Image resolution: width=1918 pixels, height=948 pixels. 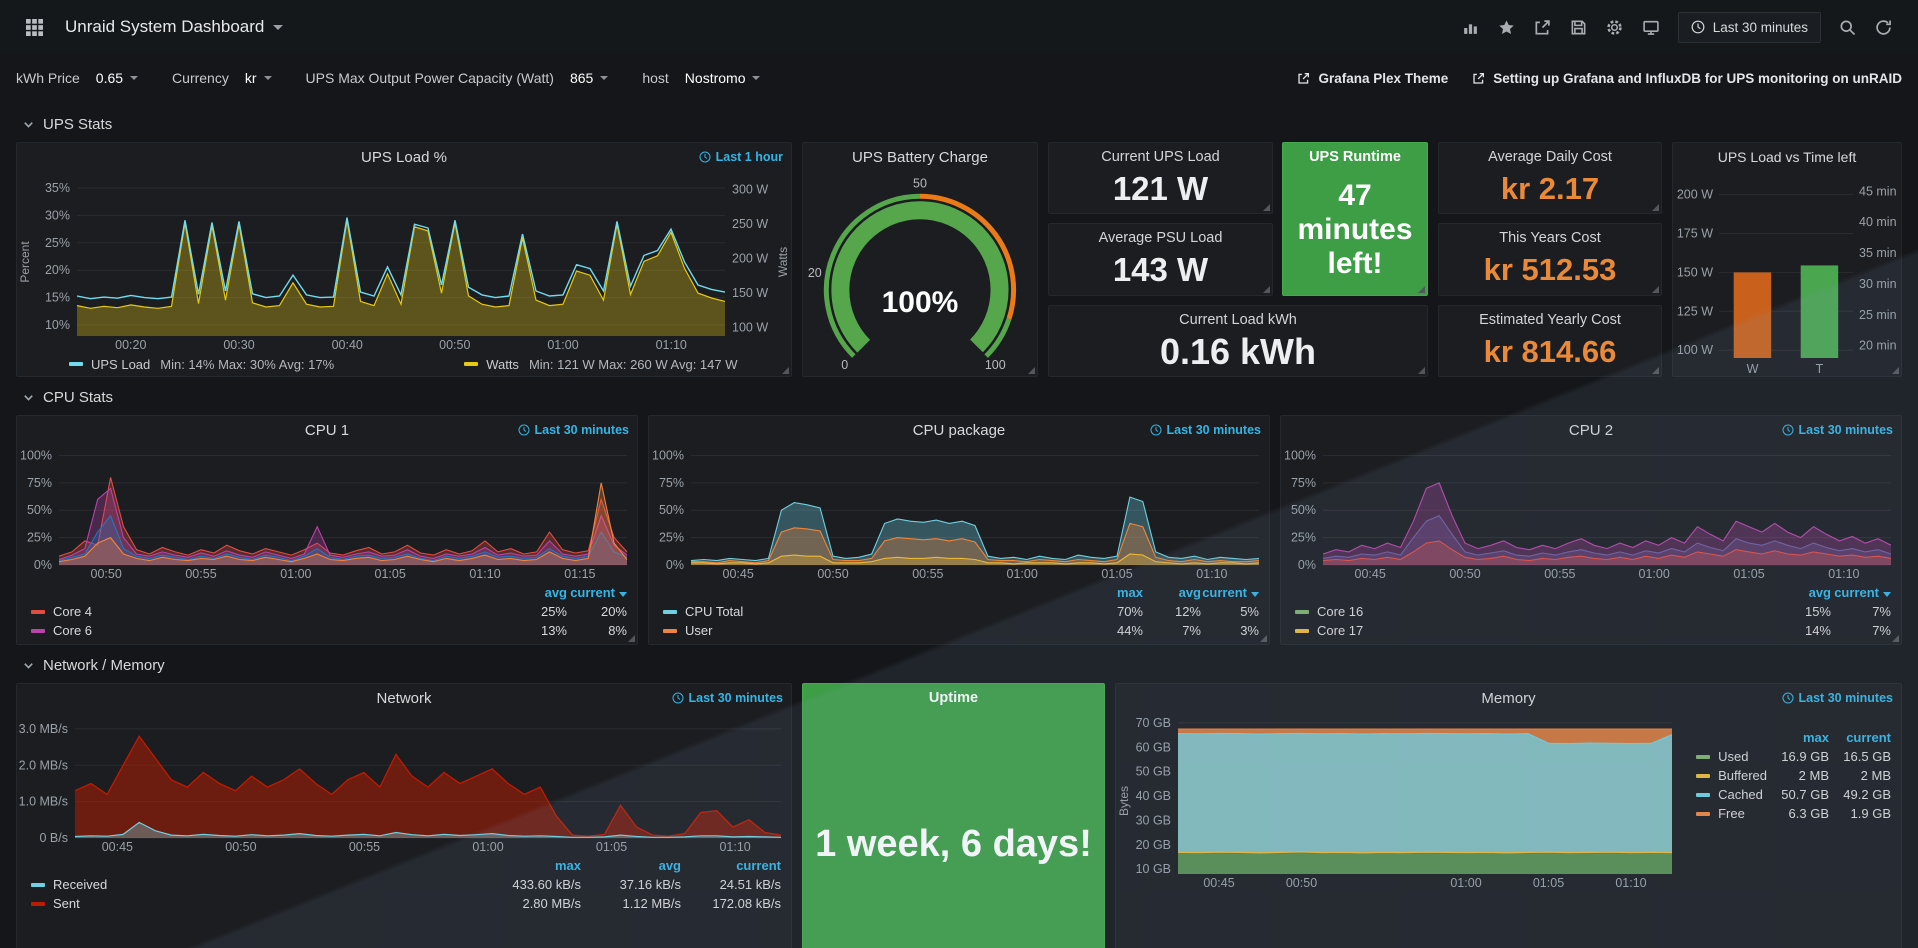 I want to click on panel-title: Current Load kWh, so click(x=1238, y=319).